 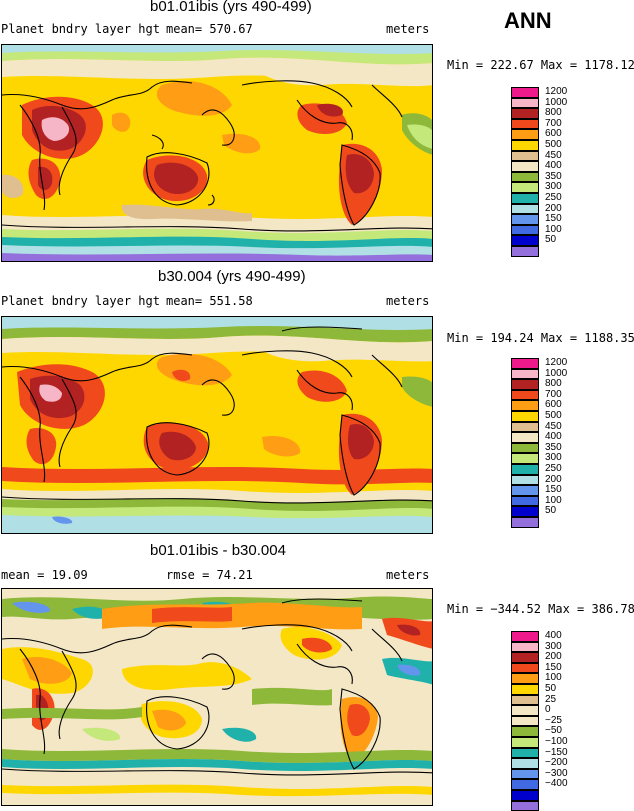 I want to click on panel1-mean-label: mean= 570.67, so click(x=209, y=29).